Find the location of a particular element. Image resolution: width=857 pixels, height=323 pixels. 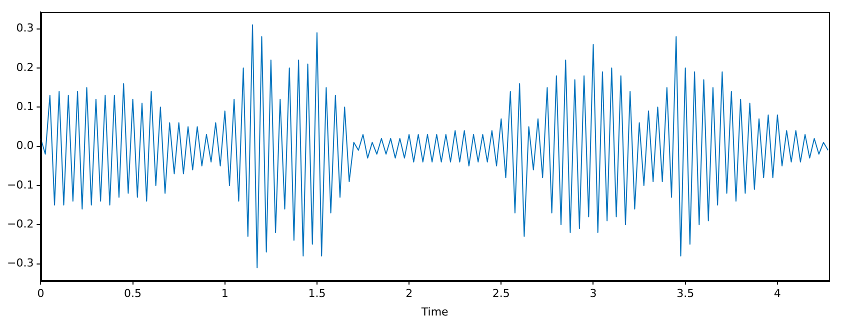

y-tick-label: 0.1 is located at coordinates (25, 107).